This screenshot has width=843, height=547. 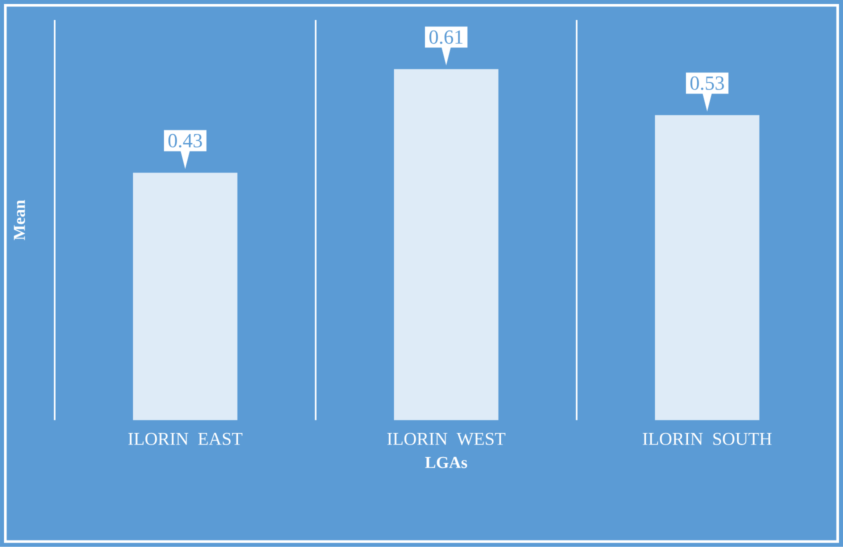 What do you see at coordinates (20, 220) in the screenshot?
I see `y-axis-title: Mean` at bounding box center [20, 220].